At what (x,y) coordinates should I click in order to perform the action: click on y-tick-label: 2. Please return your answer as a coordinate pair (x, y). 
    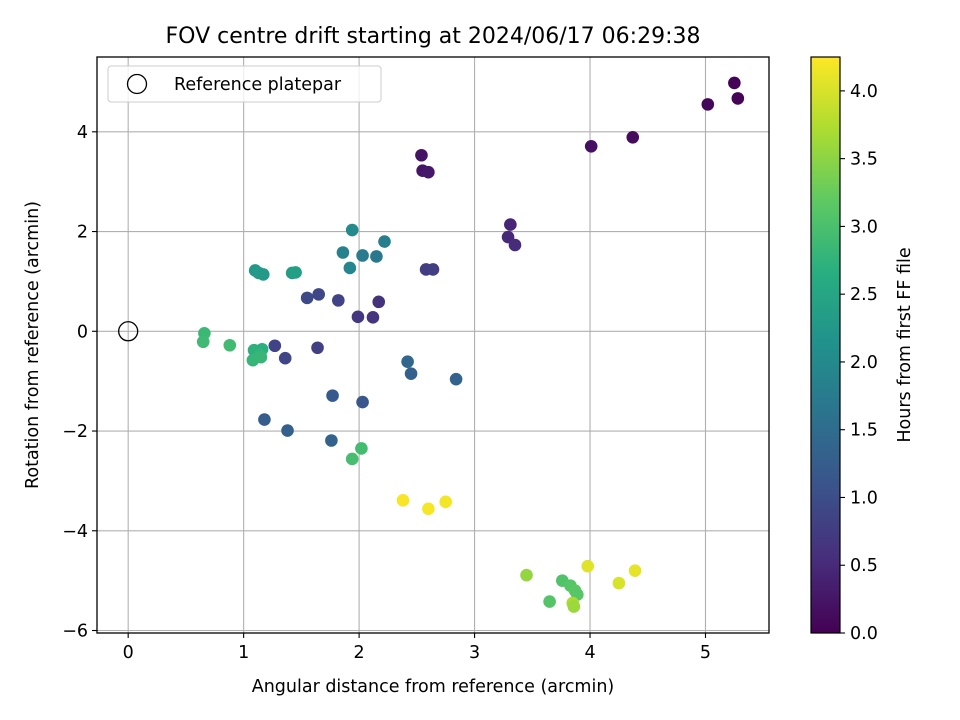
    Looking at the image, I should click on (82, 233).